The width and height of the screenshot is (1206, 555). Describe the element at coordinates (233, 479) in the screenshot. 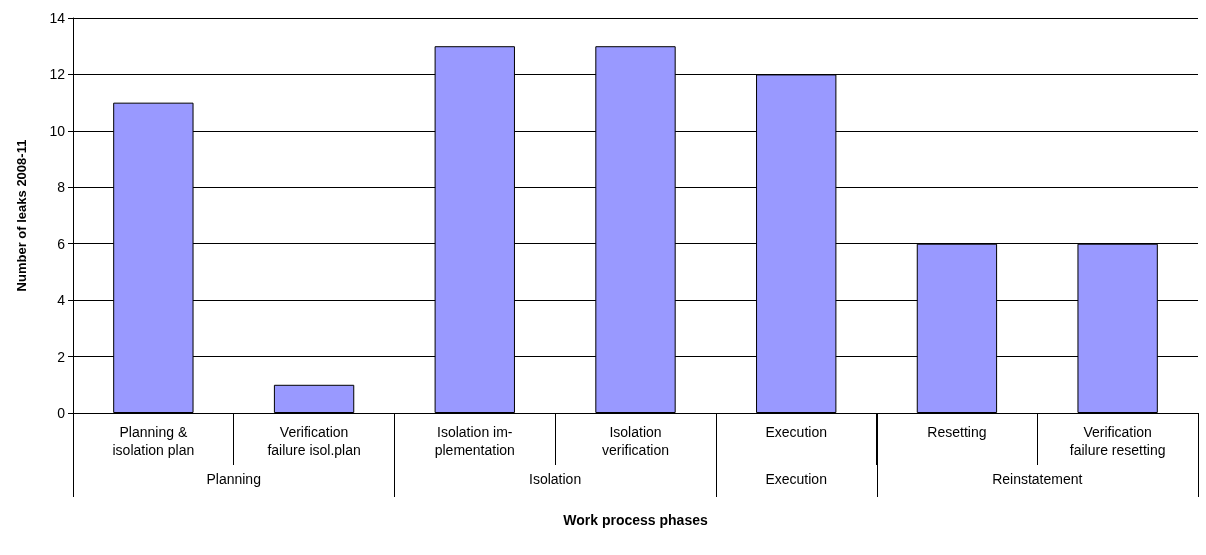

I see `text: Planning` at that location.